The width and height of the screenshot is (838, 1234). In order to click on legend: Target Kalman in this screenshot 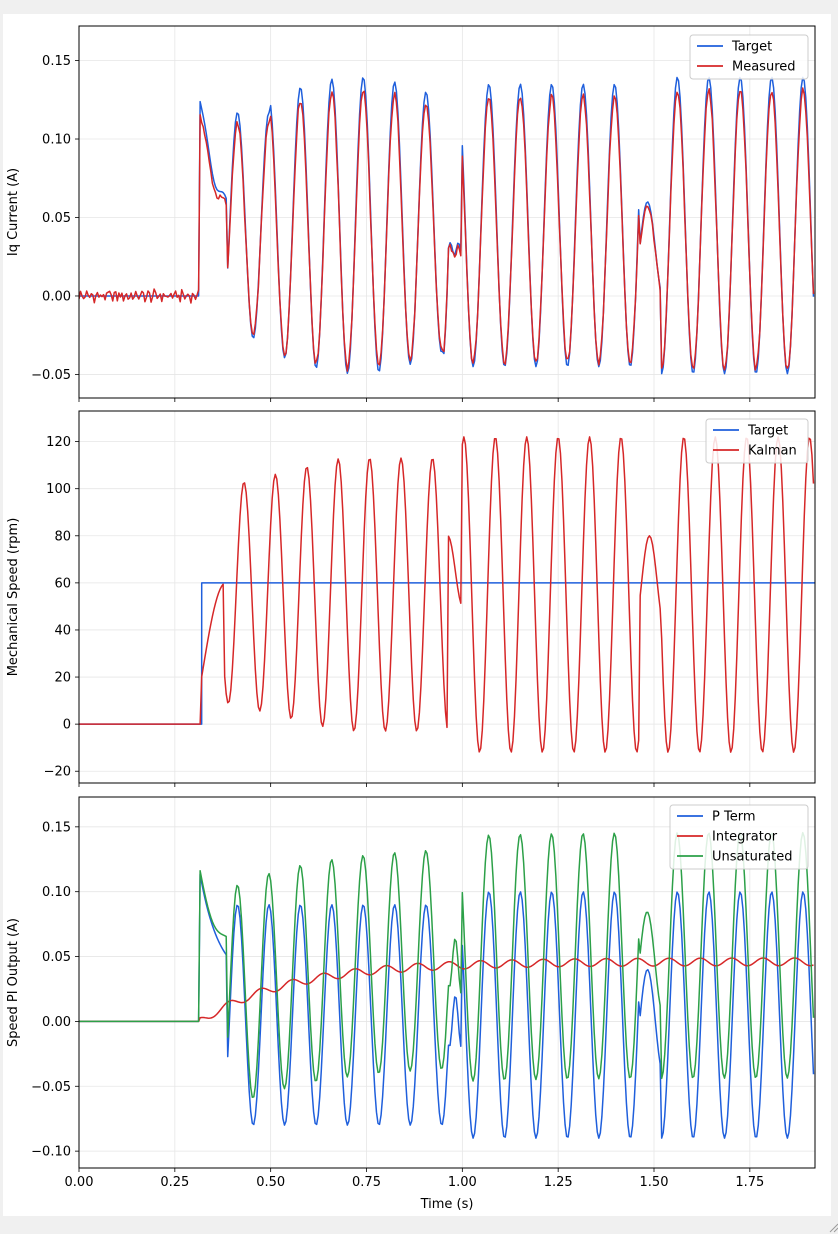, I will do `click(757, 441)`.